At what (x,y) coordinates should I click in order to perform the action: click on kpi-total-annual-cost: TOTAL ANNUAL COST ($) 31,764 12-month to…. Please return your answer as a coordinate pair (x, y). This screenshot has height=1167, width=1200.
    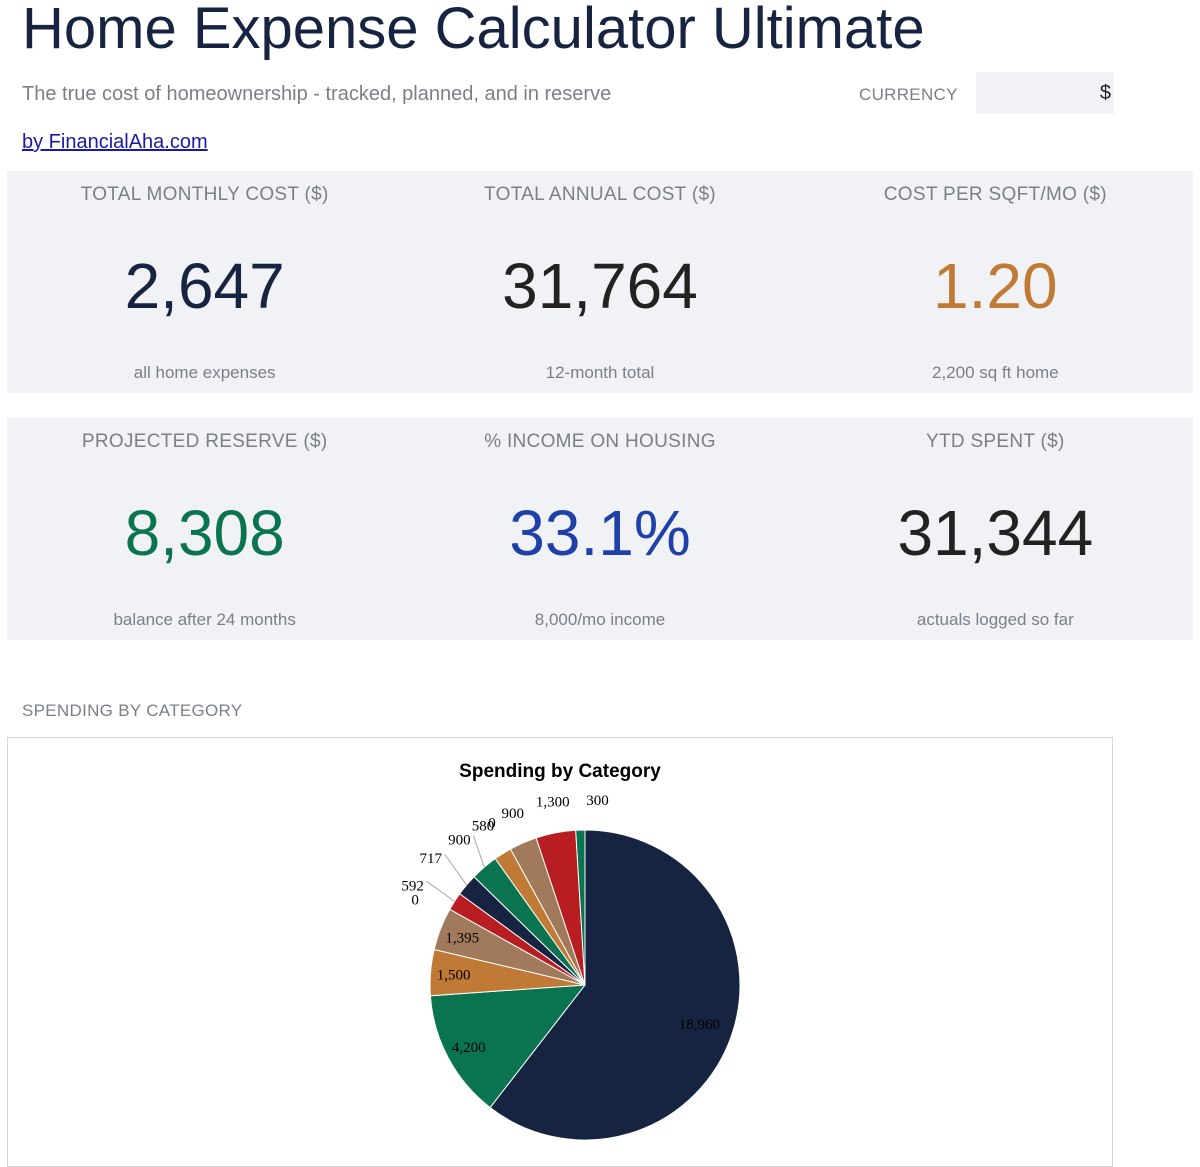
    Looking at the image, I should click on (599, 282).